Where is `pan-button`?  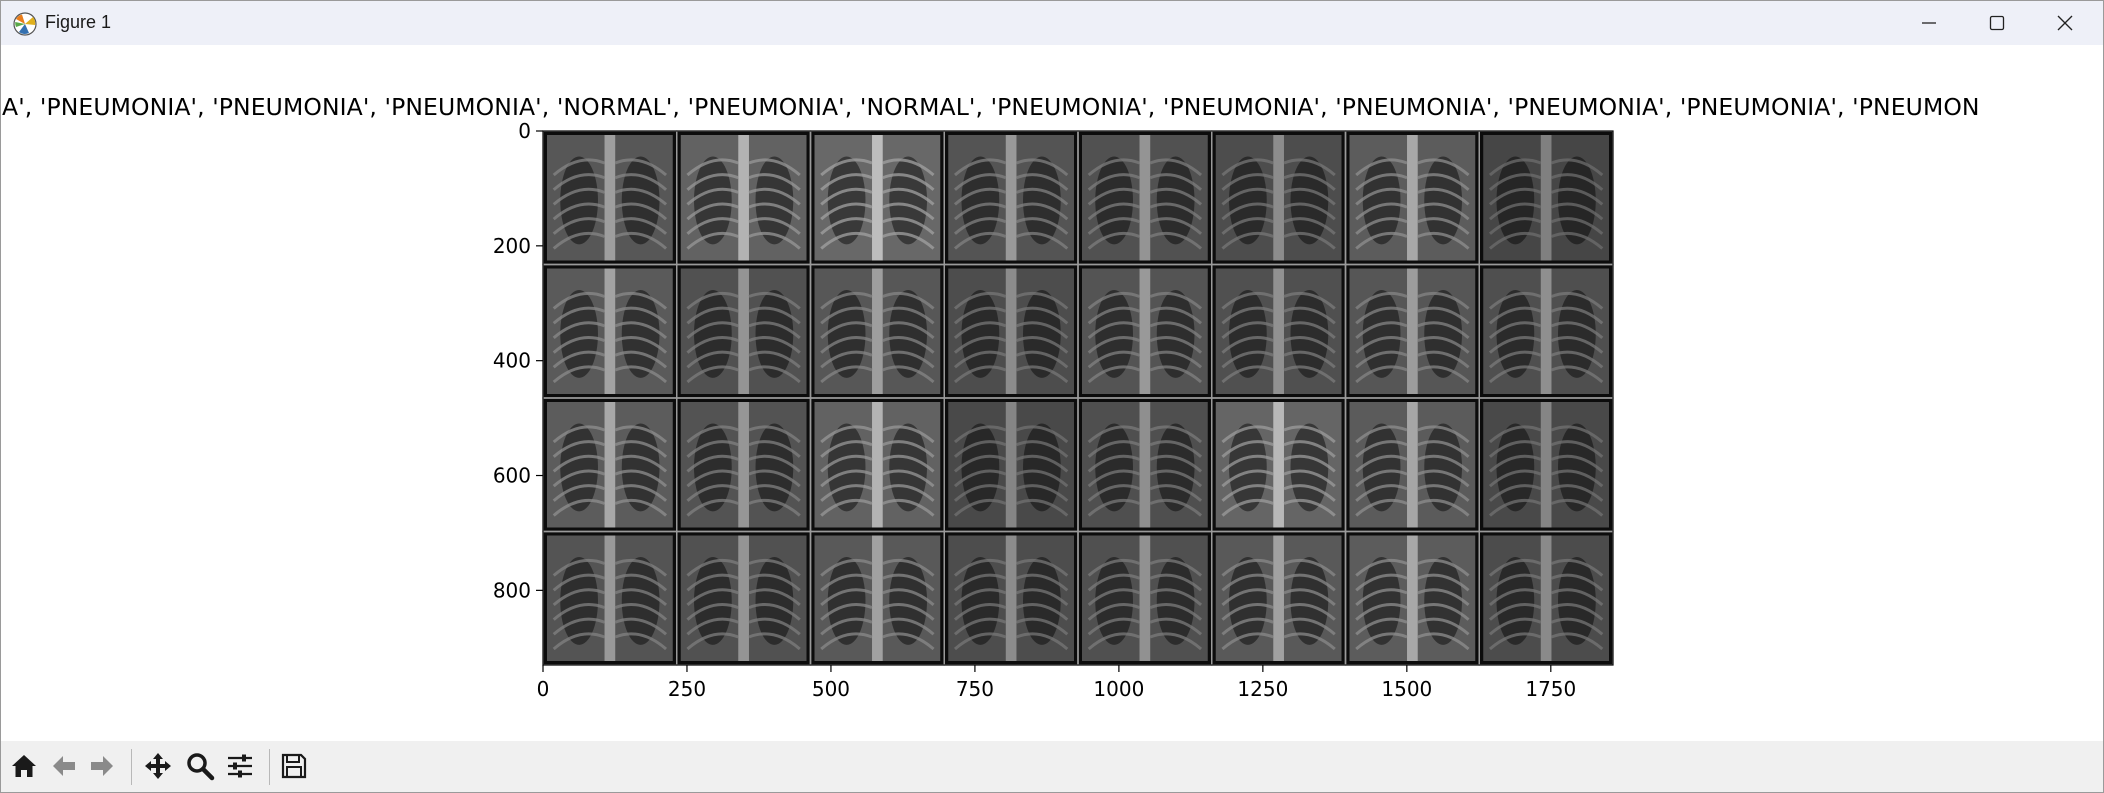
pan-button is located at coordinates (158, 766).